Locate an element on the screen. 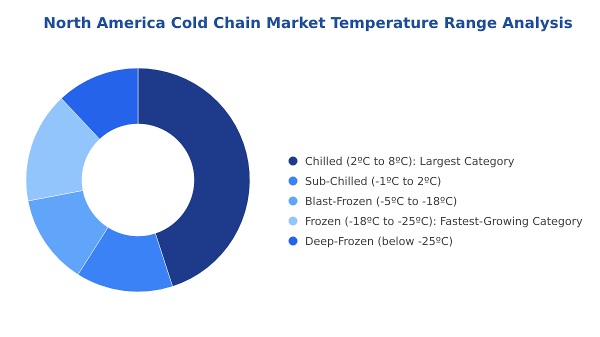 This screenshot has height=337, width=600. legend-label: Sub-Chilled (-1ºC to 2ºC) is located at coordinates (373, 181).